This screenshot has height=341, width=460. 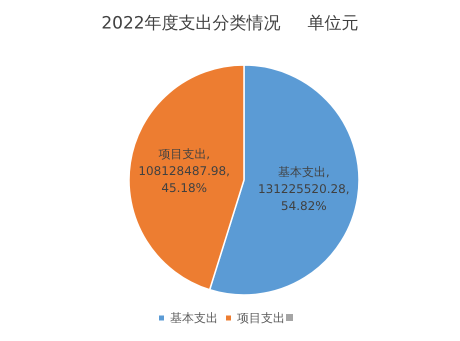 I want to click on legend-label: 基本支出, so click(x=194, y=318).